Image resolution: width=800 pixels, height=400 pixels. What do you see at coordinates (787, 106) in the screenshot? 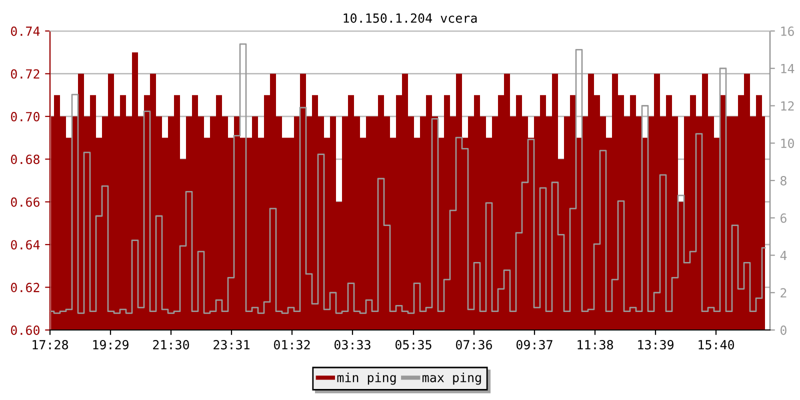
I see `y2-tick-label: 12` at bounding box center [787, 106].